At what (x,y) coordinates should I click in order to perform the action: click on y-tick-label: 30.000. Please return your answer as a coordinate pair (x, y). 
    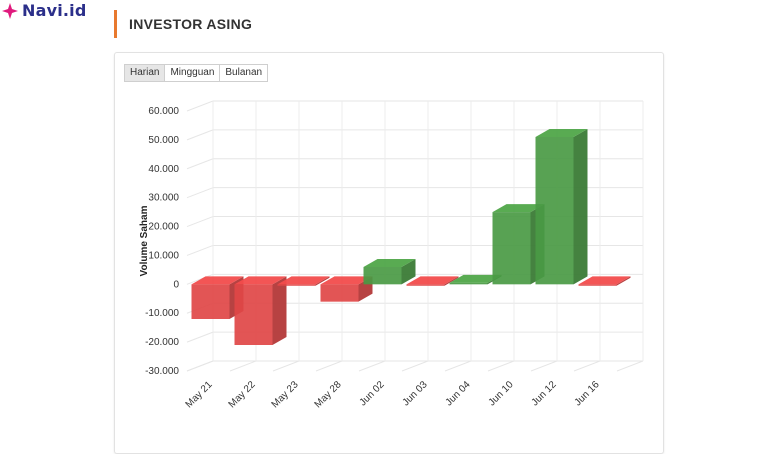
    Looking at the image, I should click on (163, 198).